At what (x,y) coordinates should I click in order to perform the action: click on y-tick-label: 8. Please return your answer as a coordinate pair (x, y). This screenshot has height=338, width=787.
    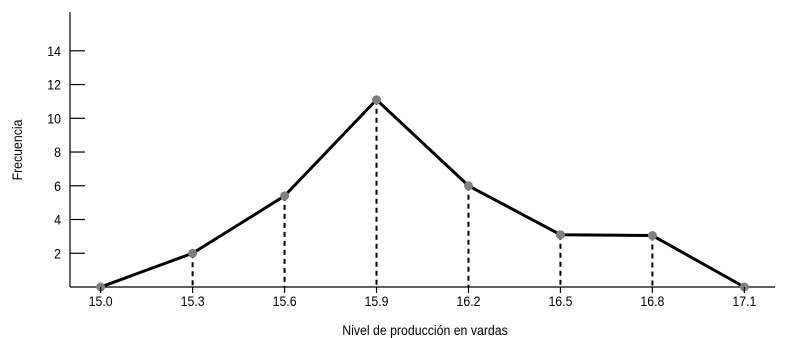
    Looking at the image, I should click on (57, 152).